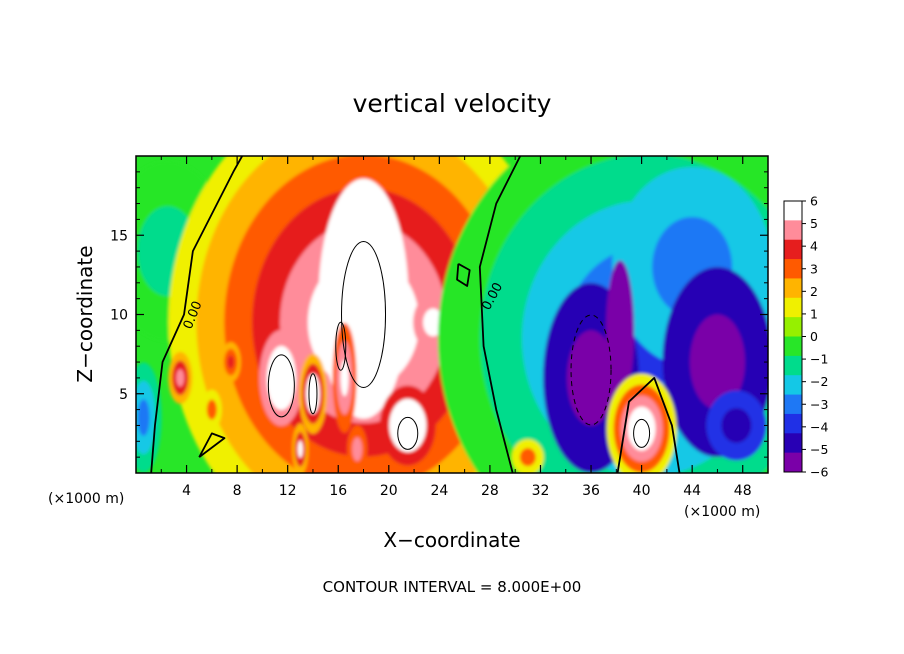 This screenshot has width=904, height=654. I want to click on x-tick-label: 28, so click(490, 491).